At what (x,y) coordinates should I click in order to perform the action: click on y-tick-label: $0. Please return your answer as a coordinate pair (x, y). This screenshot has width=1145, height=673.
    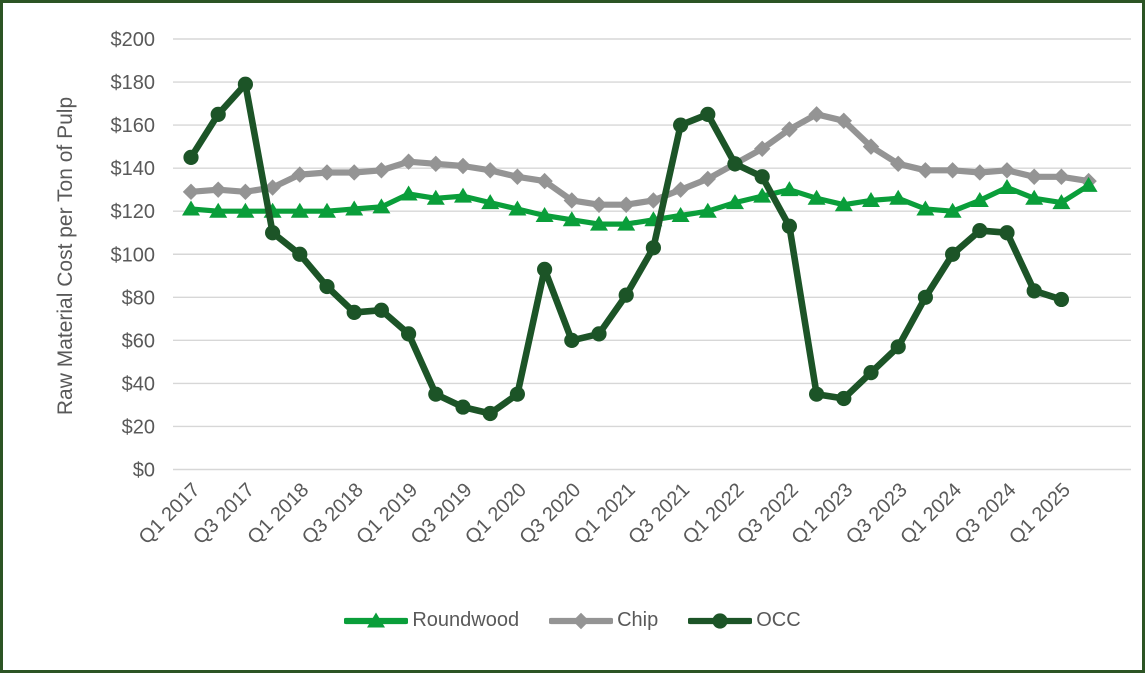
    Looking at the image, I should click on (144, 471).